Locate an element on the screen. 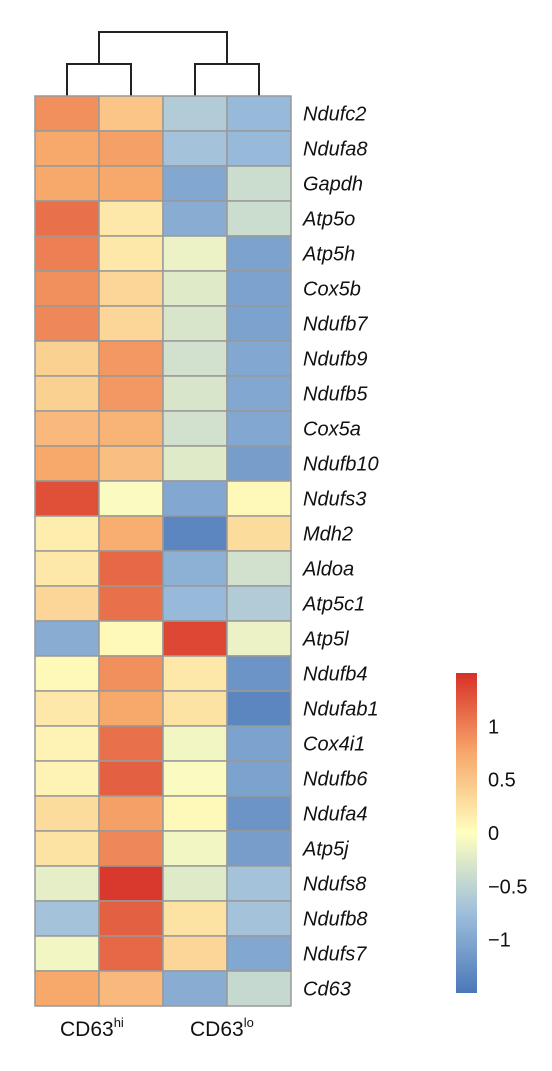 The height and width of the screenshot is (1071, 552). row-label: Ndufb10 is located at coordinates (341, 465).